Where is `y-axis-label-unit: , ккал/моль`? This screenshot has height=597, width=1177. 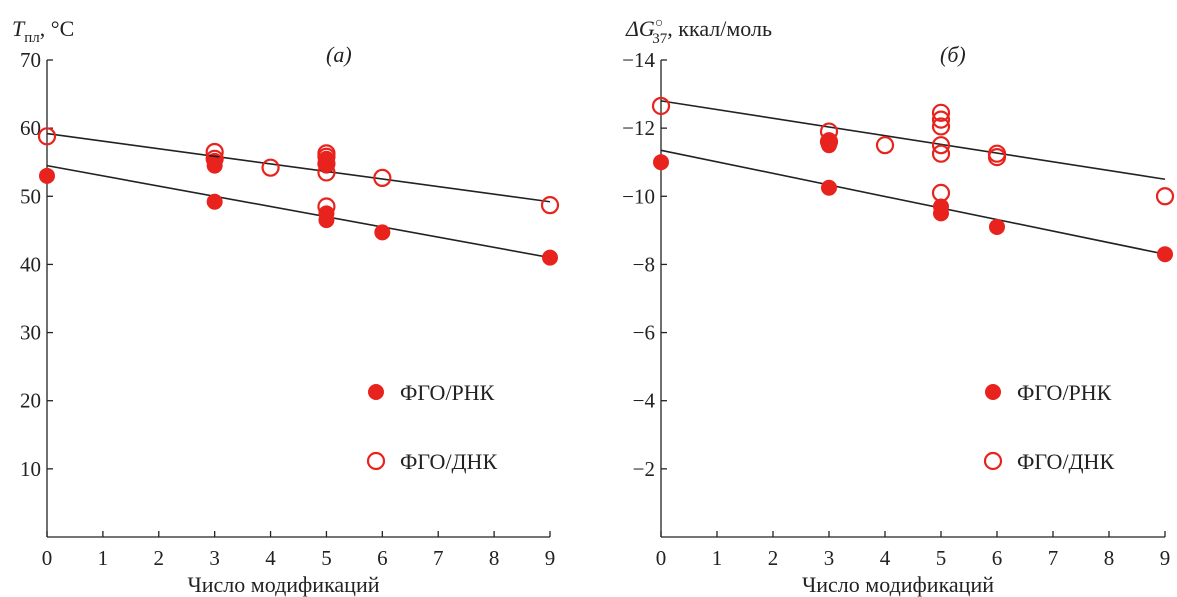 y-axis-label-unit: , ккал/моль is located at coordinates (719, 28).